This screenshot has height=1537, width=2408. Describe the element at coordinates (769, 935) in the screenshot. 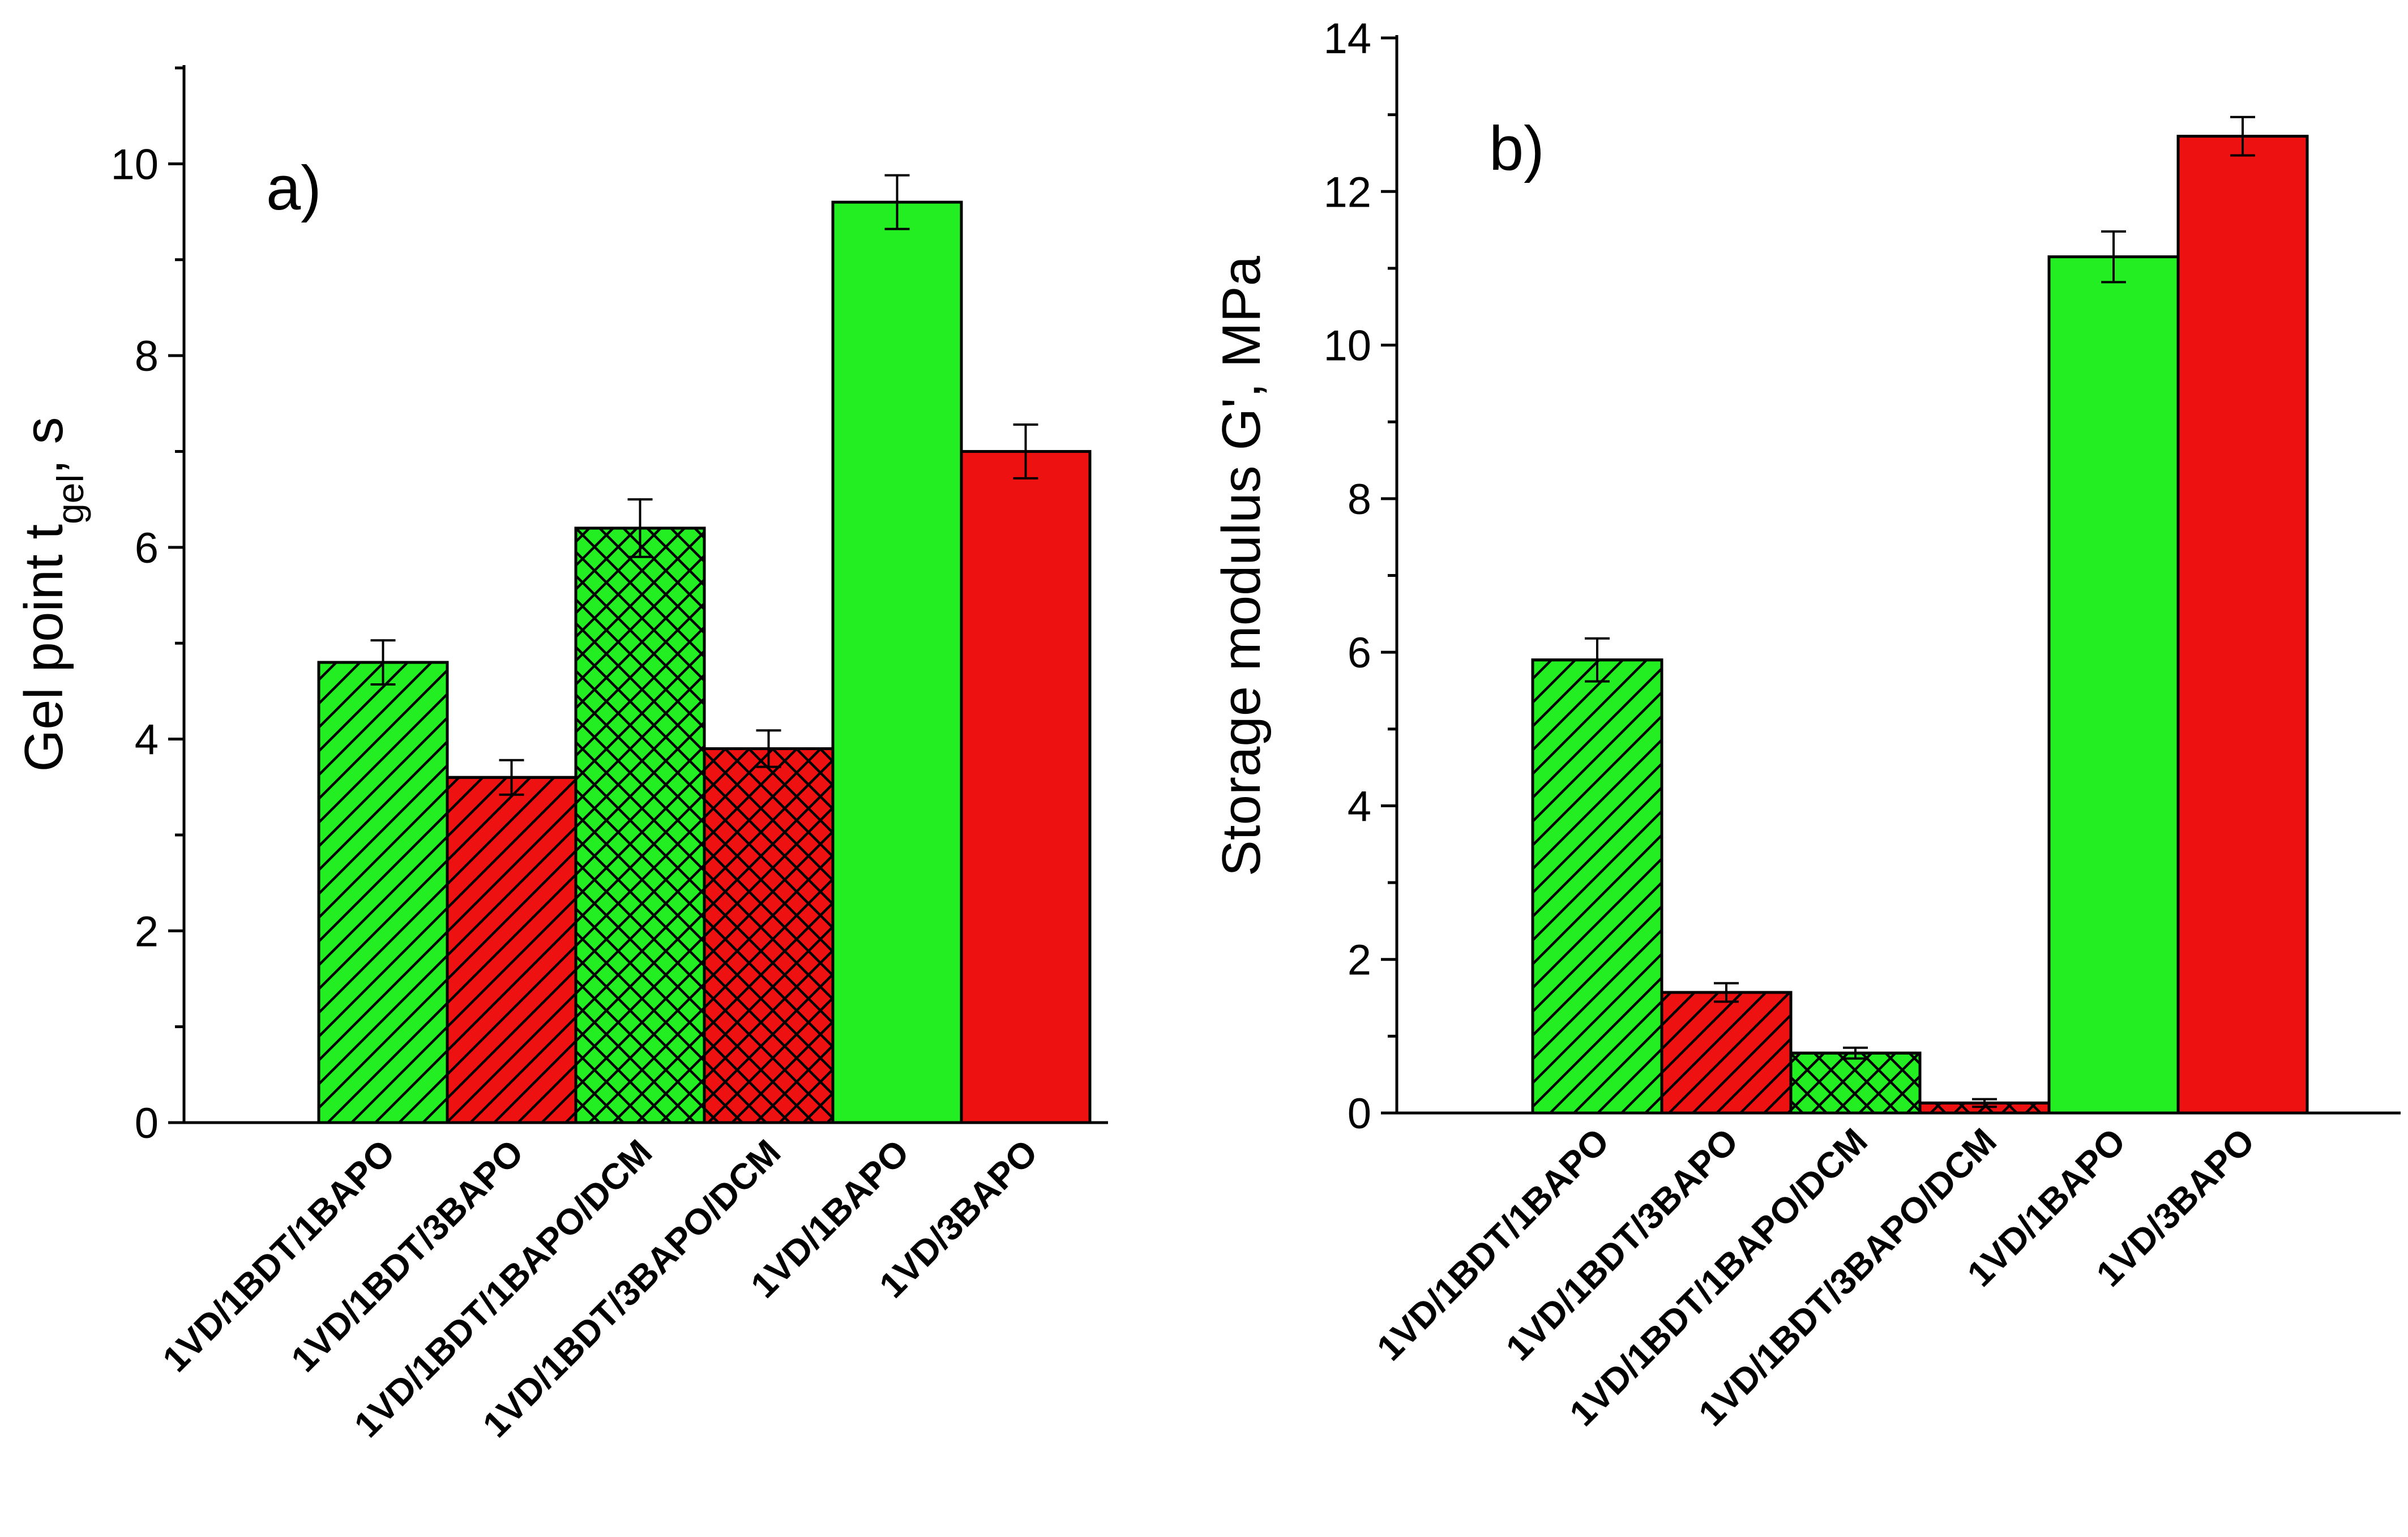

I see `bar-hatch-1VD/1BDT/3BAPO/DCM` at that location.